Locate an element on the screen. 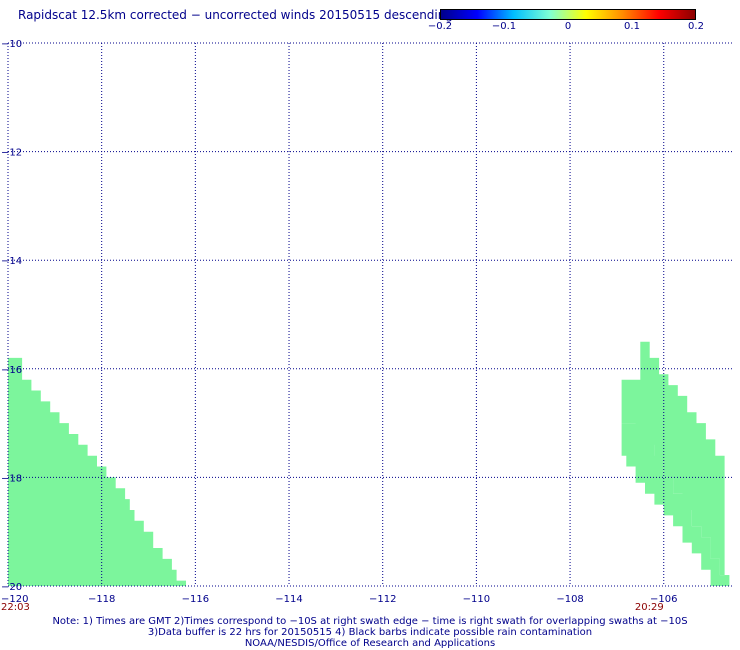 The height and width of the screenshot is (650, 740). x-tick-label: −112 is located at coordinates (382, 599).